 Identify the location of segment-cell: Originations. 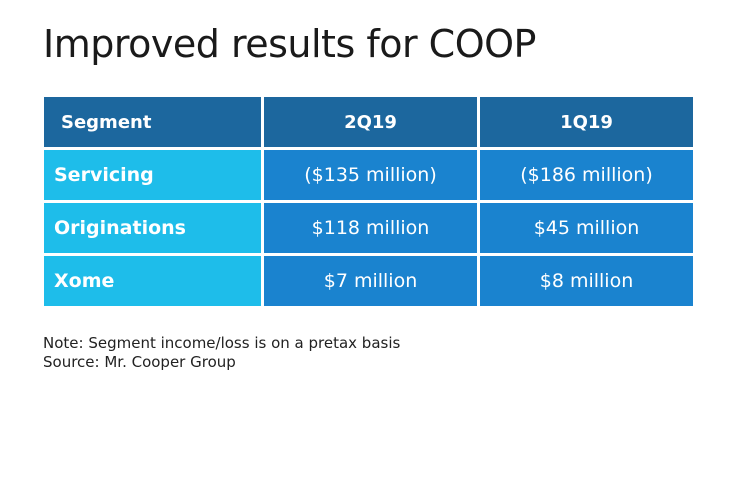
(152, 228).